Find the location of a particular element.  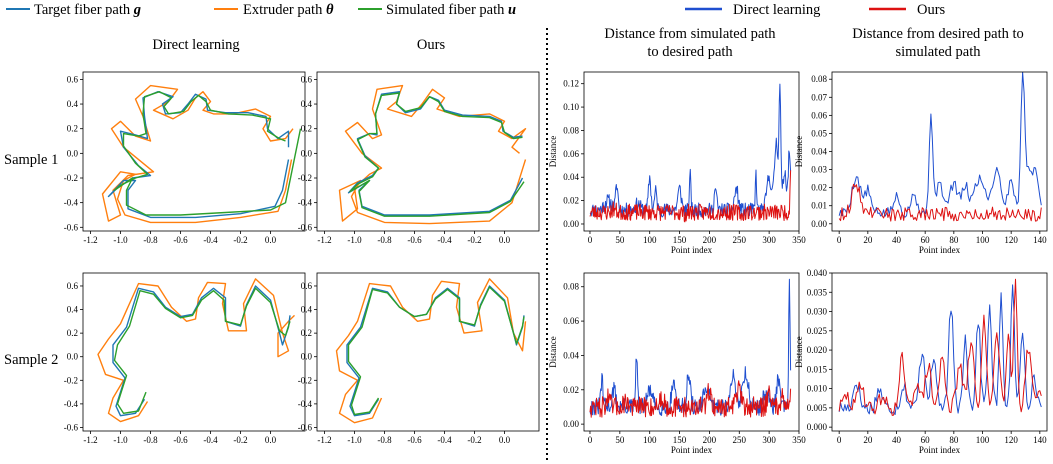

y-tick-label: 0.000 is located at coordinates (817, 427).